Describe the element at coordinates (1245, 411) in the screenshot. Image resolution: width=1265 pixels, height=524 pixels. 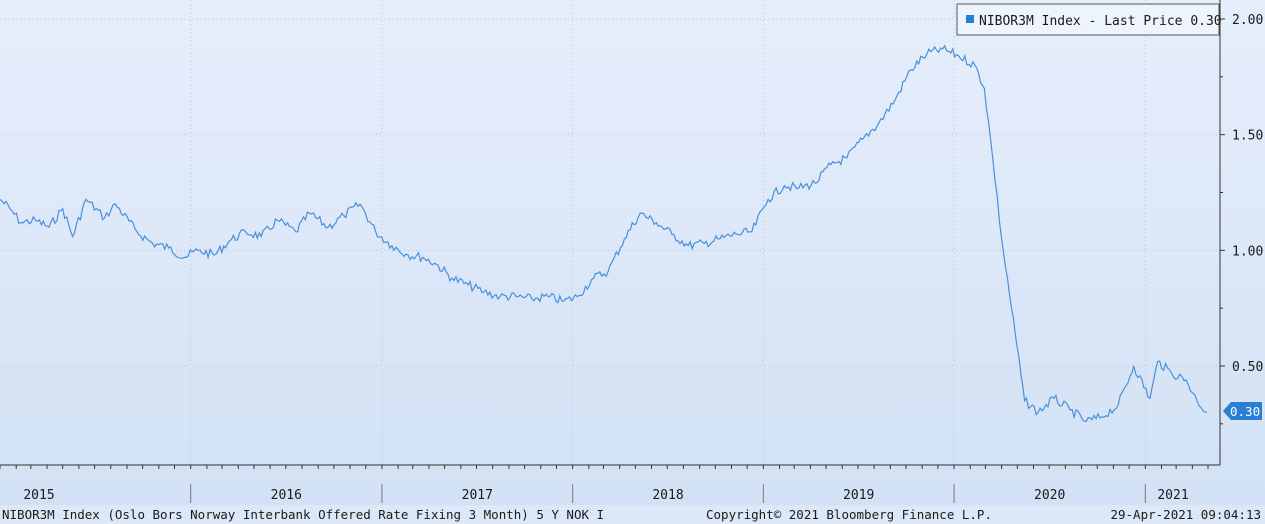
I see `last-price-tag-label: 0.30` at that location.